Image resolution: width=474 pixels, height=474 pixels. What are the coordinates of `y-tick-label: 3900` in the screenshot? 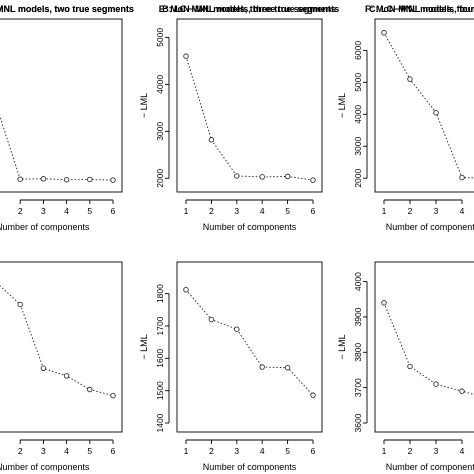 It's located at (358, 316).